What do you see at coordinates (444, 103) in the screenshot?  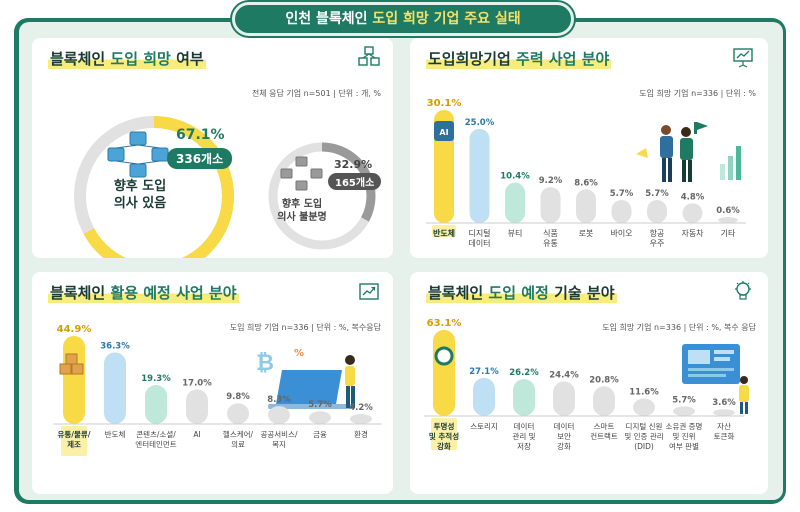 I see `bar-value-label-0: 30.1%` at bounding box center [444, 103].